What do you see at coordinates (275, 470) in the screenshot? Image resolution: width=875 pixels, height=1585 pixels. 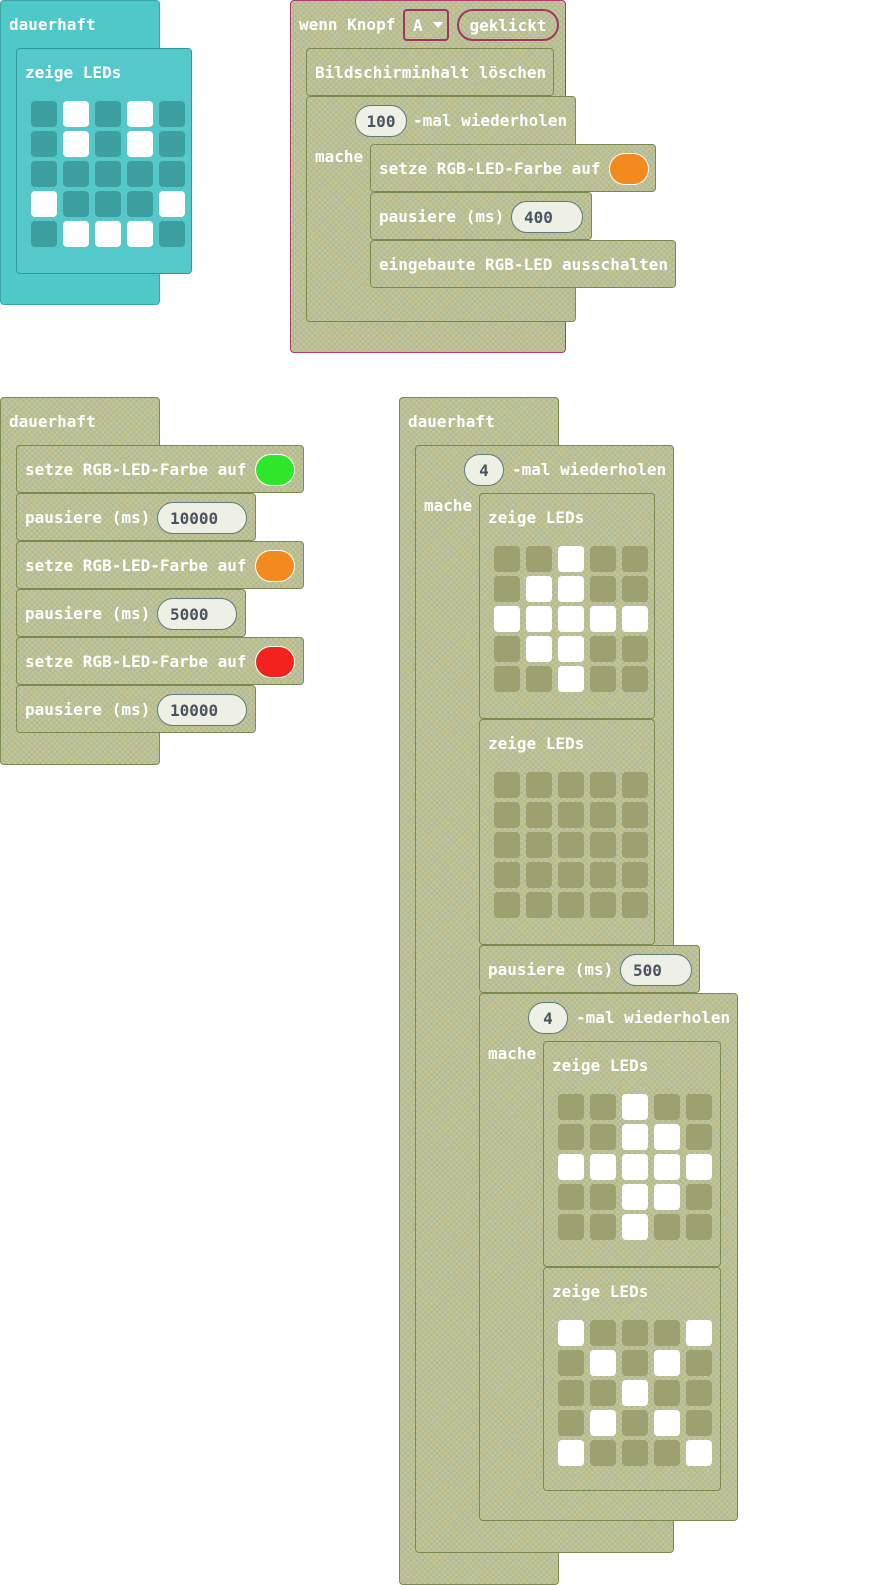 I see `color-swatch-green` at bounding box center [275, 470].